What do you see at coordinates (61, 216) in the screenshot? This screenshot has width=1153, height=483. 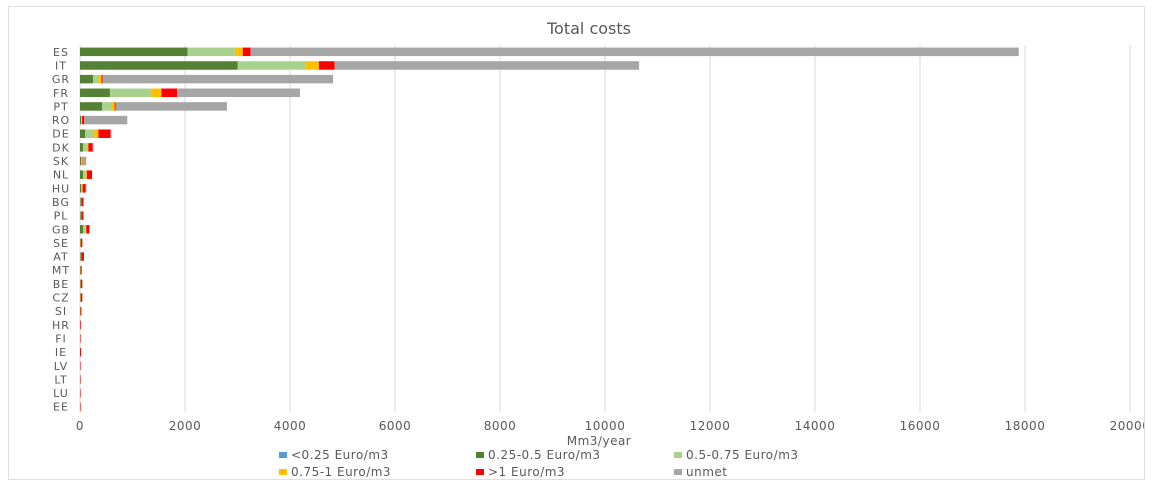 I see `category-label: PL` at bounding box center [61, 216].